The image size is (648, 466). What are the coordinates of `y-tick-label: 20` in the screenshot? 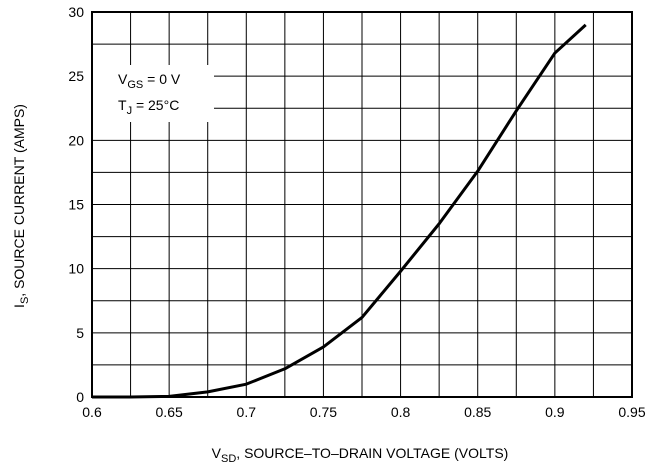 It's located at (76, 140).